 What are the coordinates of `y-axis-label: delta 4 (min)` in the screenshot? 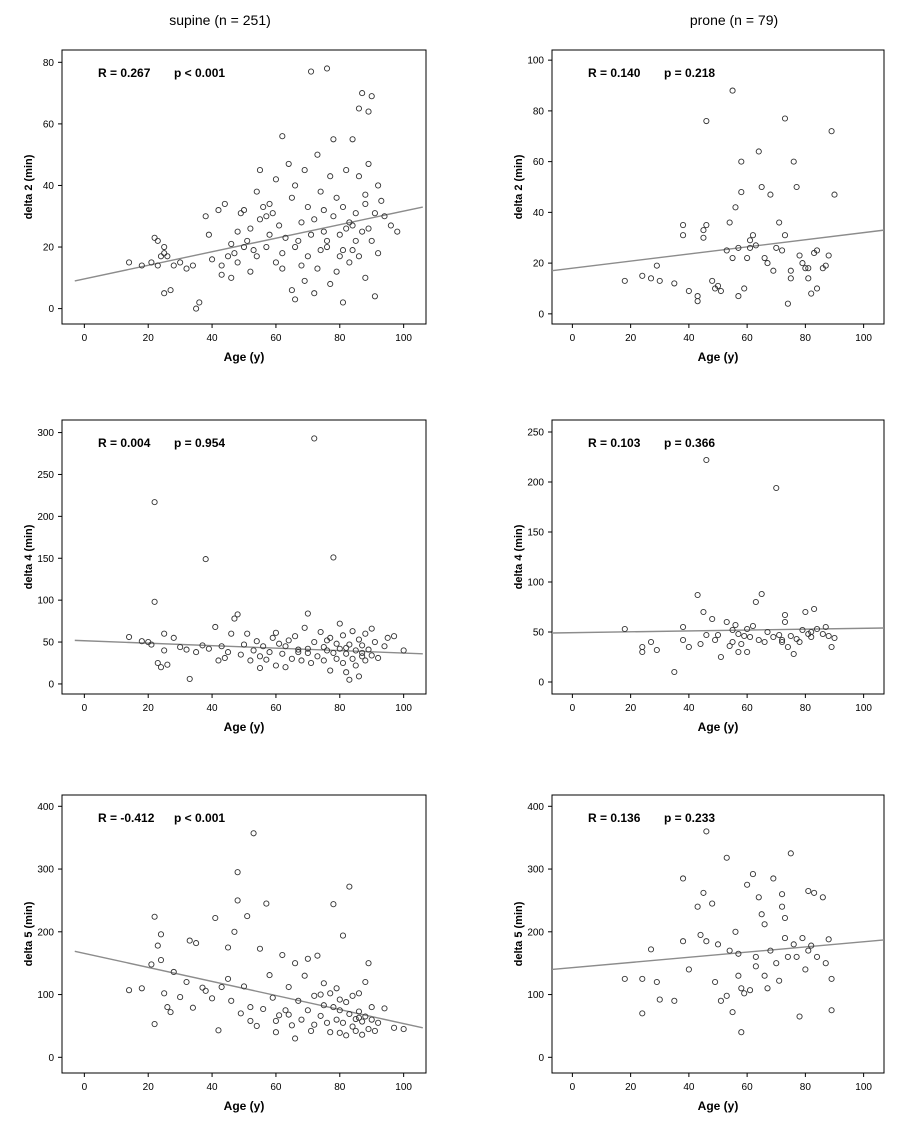 It's located at (29, 556).